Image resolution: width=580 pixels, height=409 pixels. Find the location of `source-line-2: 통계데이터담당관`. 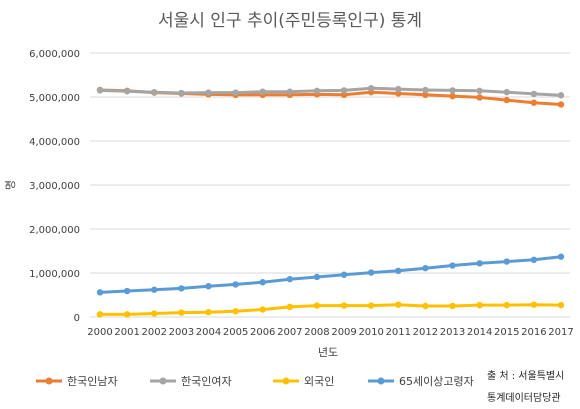

source-line-2: 통계데이터담당관 is located at coordinates (524, 398).